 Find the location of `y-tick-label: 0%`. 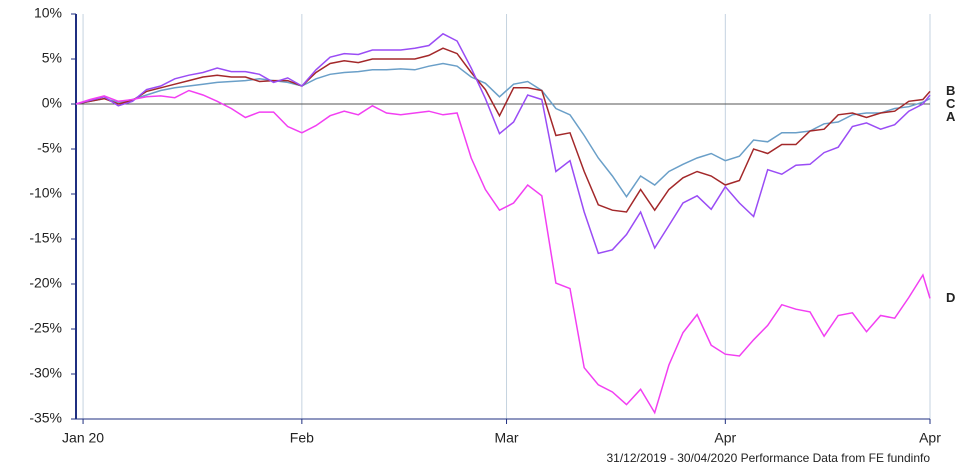

y-tick-label: 0% is located at coordinates (52, 103).